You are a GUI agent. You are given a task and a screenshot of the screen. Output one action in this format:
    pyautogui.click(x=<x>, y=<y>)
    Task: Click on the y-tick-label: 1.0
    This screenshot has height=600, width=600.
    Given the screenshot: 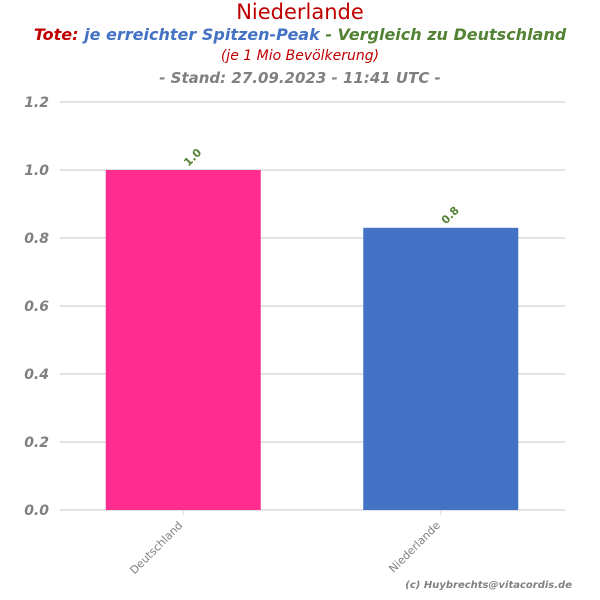 What is the action you would take?
    pyautogui.click(x=36, y=171)
    